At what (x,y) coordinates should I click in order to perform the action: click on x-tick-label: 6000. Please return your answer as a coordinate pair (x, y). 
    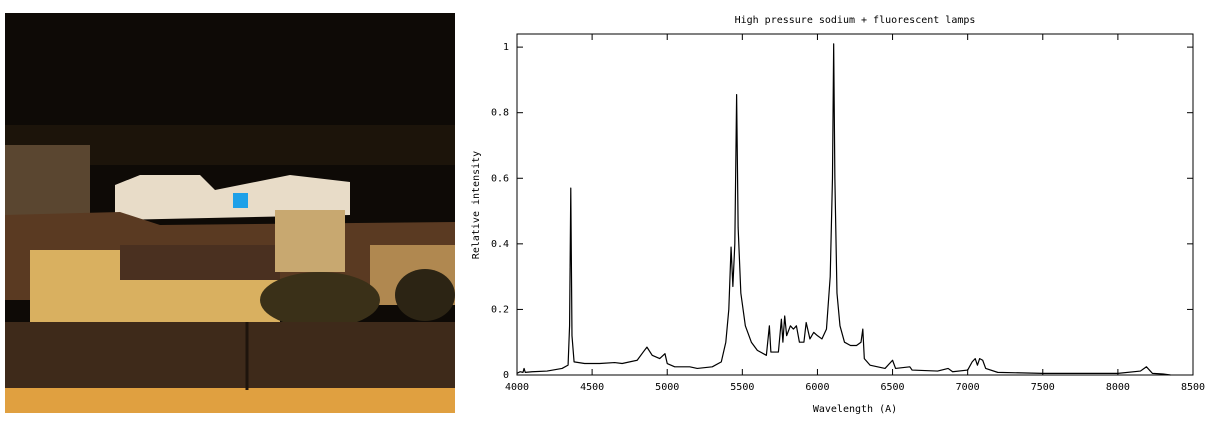
    Looking at the image, I should click on (817, 387).